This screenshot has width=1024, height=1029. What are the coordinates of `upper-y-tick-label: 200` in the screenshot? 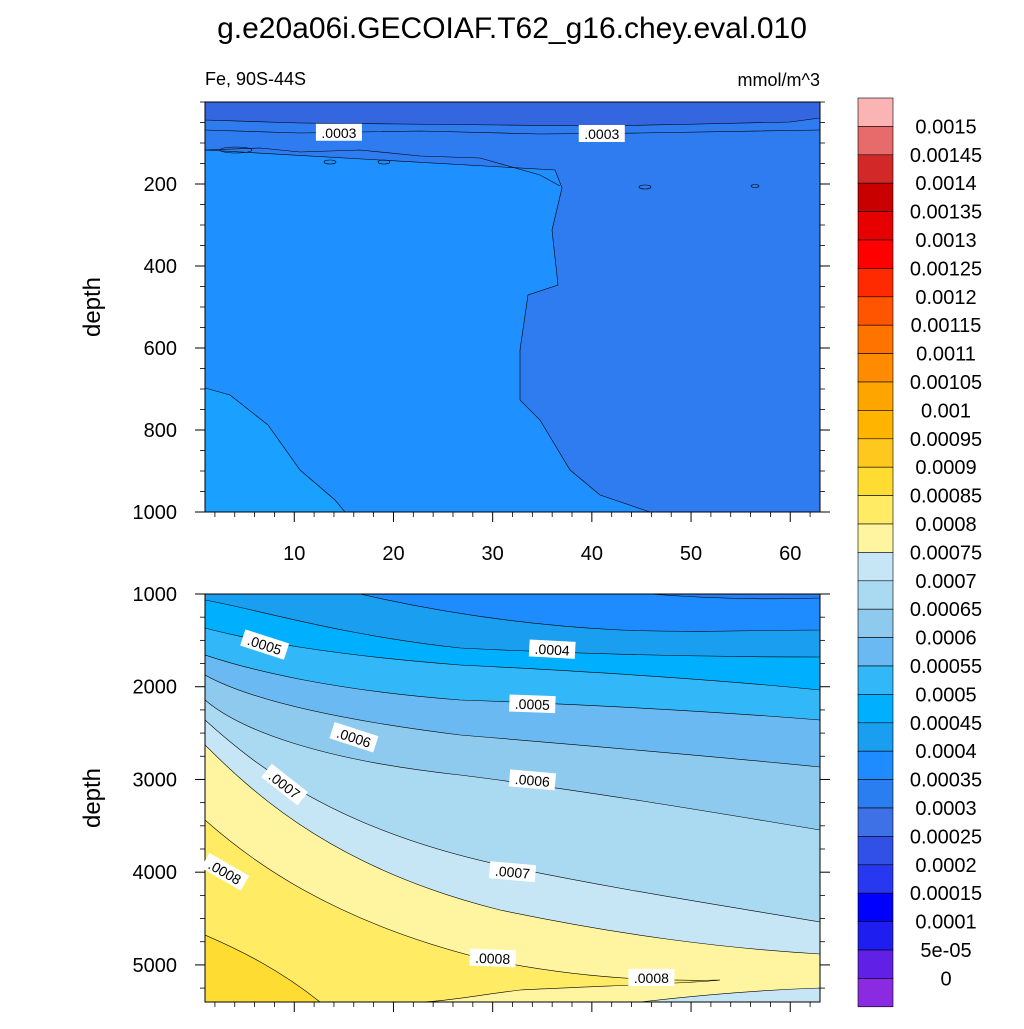 It's located at (160, 185).